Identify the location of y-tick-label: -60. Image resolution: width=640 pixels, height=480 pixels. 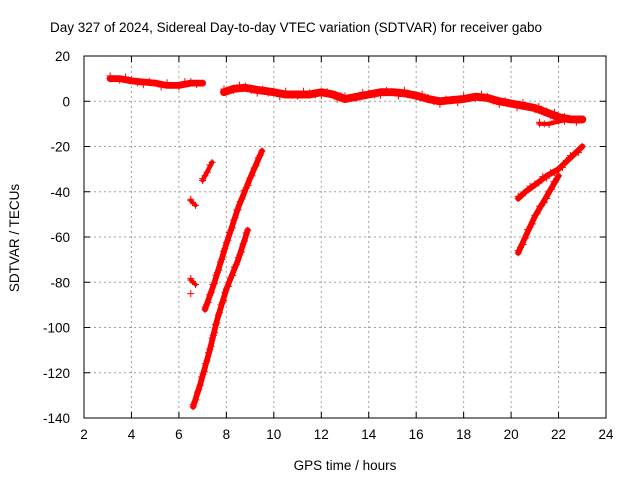
(60, 237).